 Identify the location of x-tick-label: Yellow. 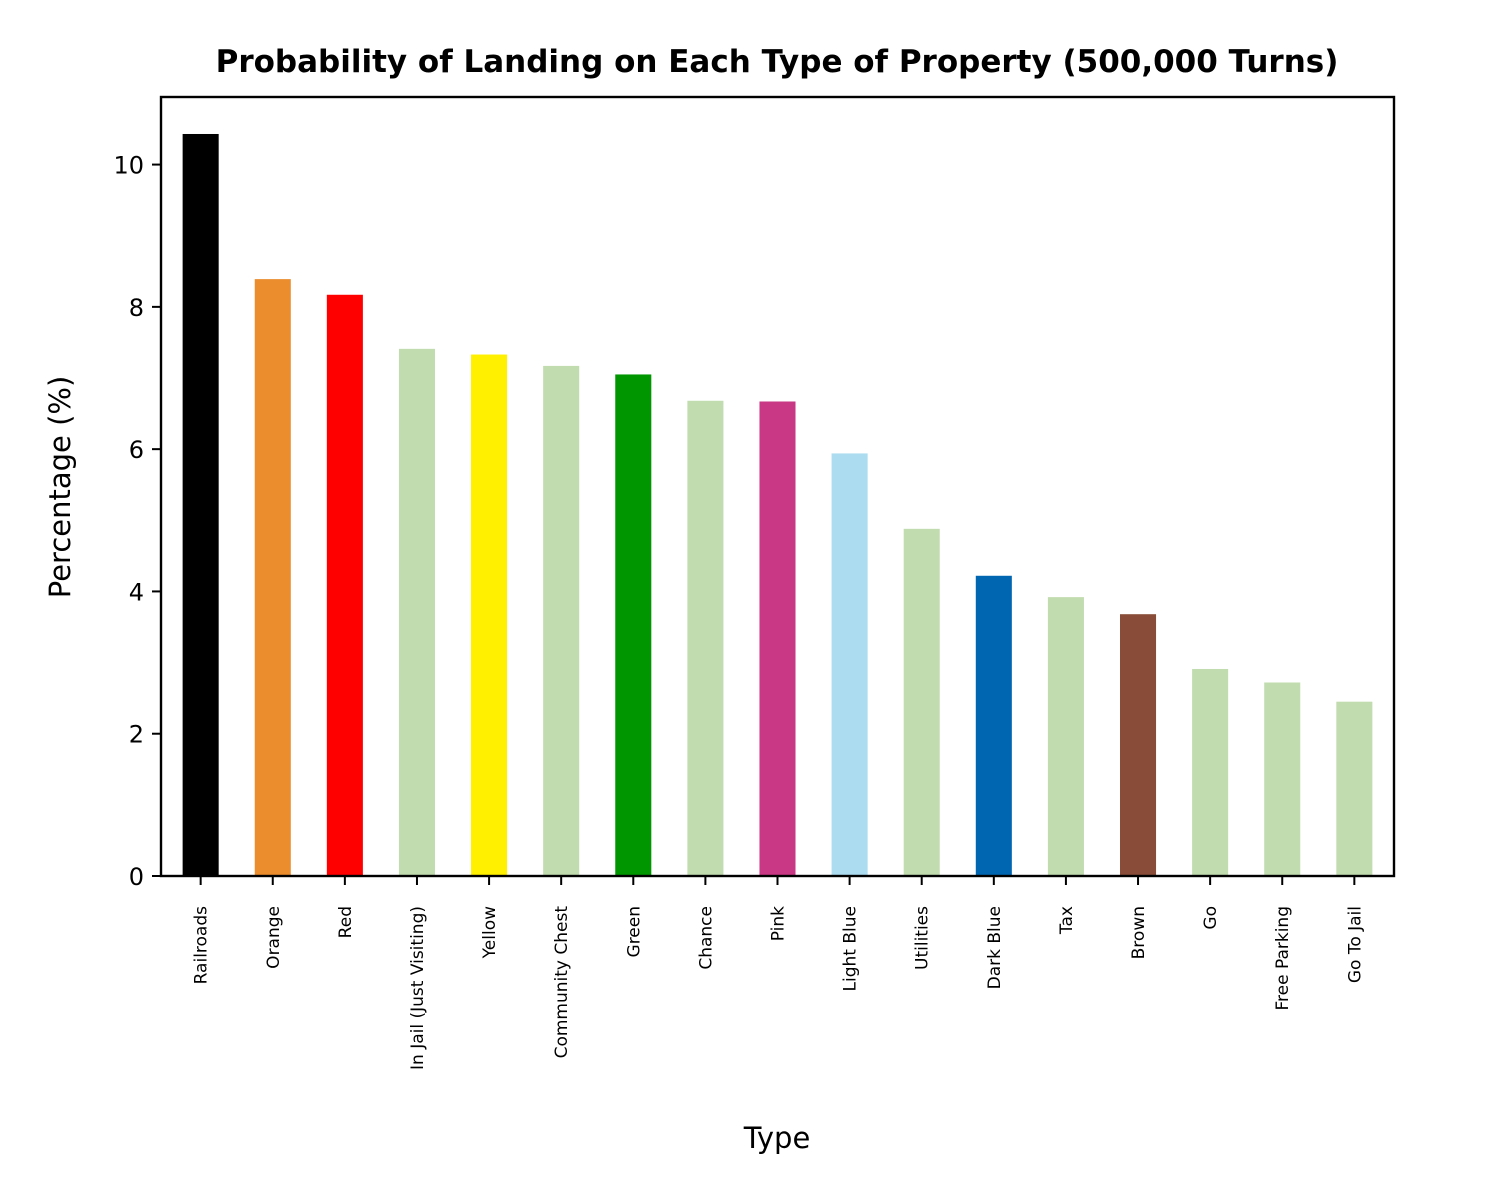
(490, 932).